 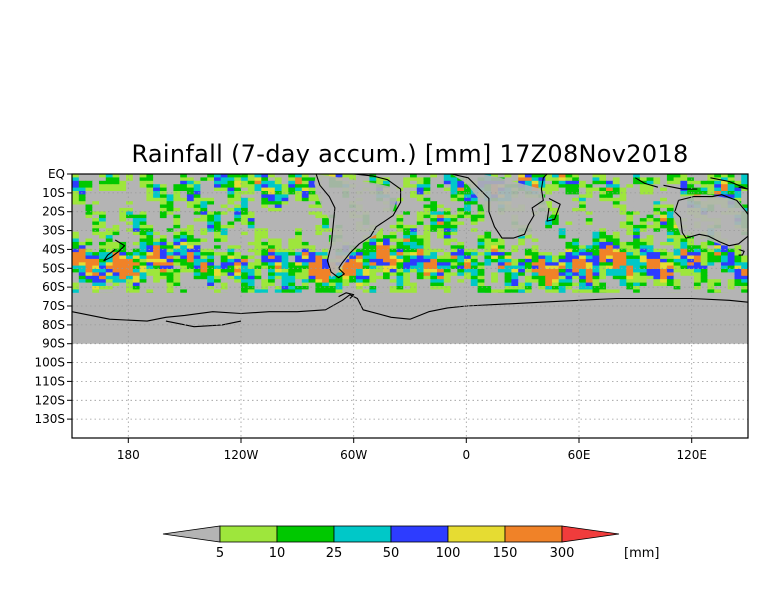 I want to click on colorbar-swatch, so click(x=419, y=534).